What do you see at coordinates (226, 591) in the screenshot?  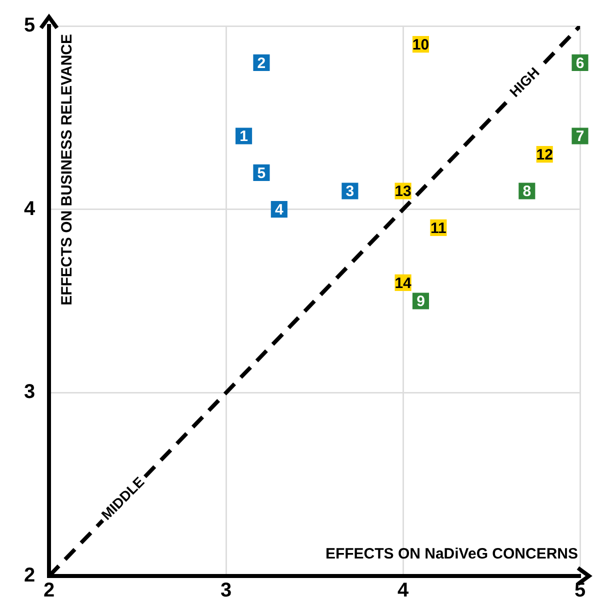 I see `x-tick-label: 3` at bounding box center [226, 591].